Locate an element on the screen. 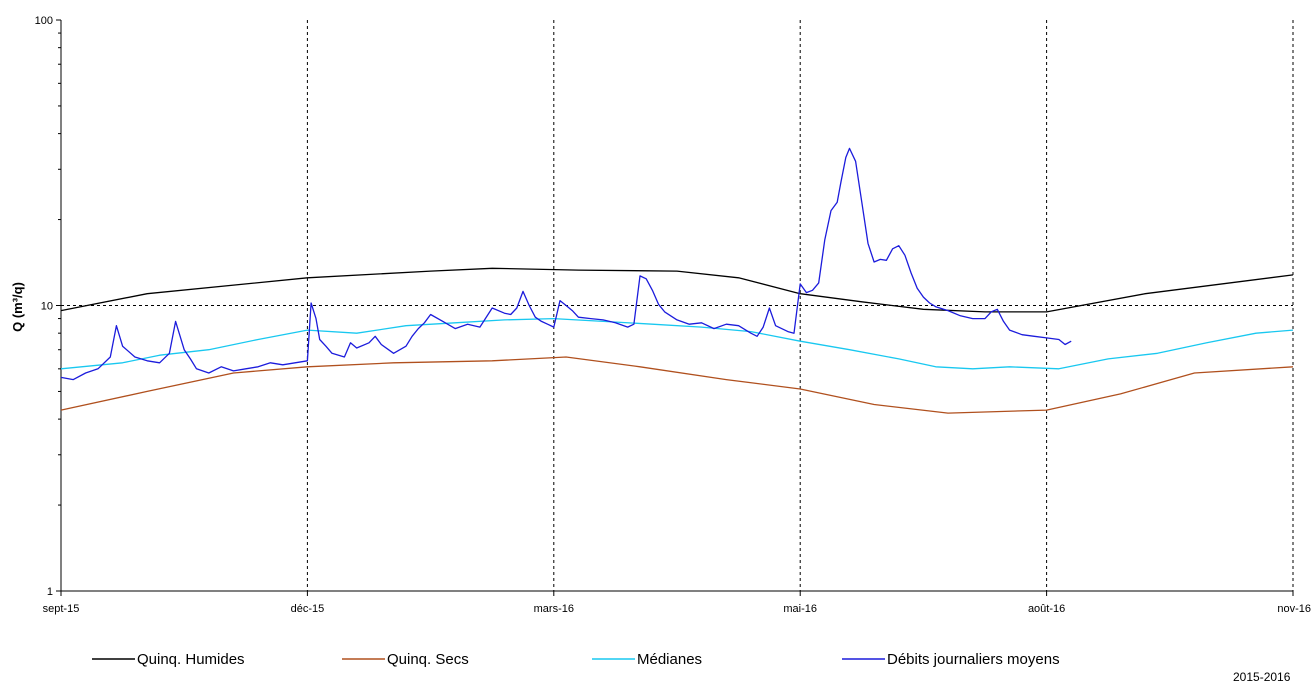 This screenshot has width=1313, height=688. x-tick-label: nov-16 is located at coordinates (1294, 609).